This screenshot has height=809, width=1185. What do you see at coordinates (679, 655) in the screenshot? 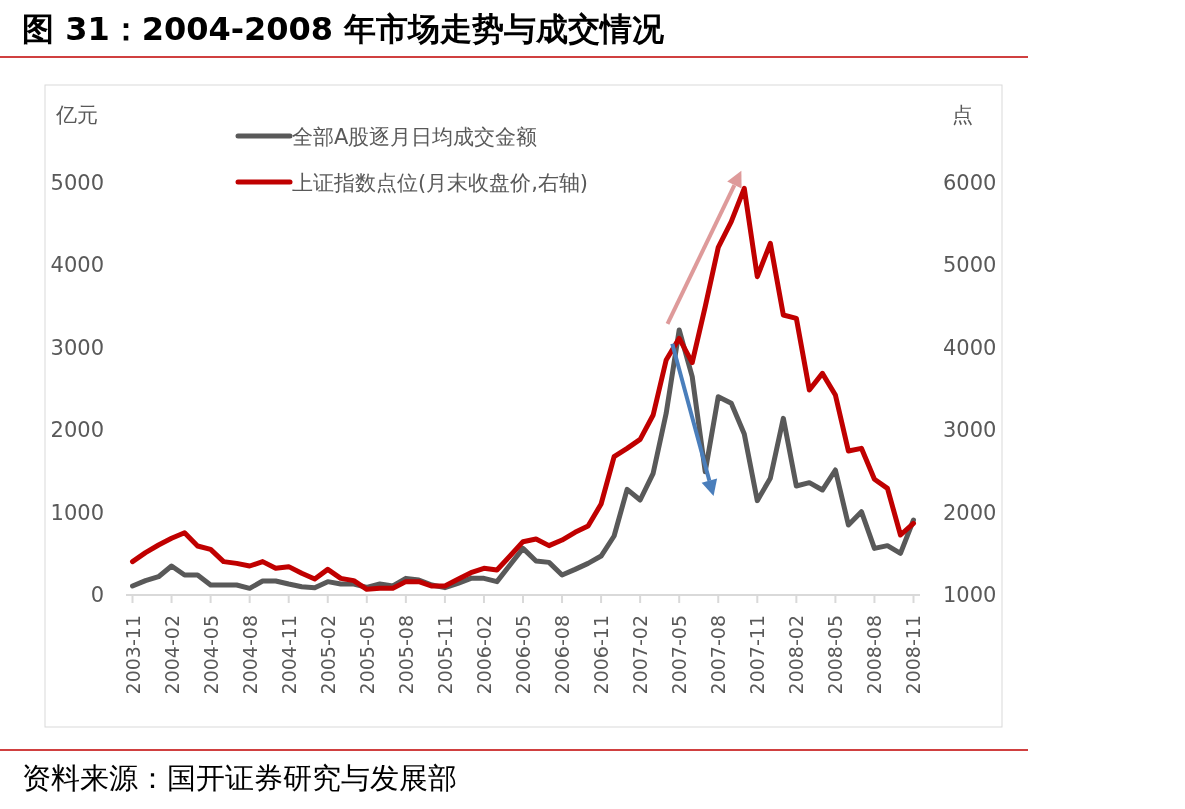
I see `x-tick-label: 2007-05` at bounding box center [679, 655].